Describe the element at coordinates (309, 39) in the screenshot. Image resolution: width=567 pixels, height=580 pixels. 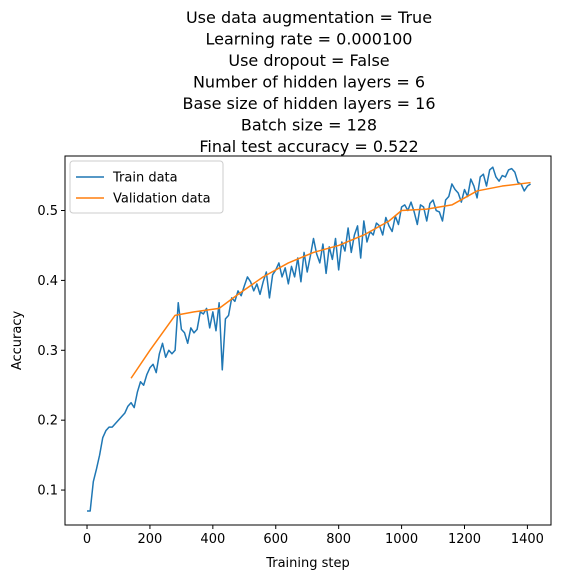
I see `title-line: Learning rate = 0.000100` at that location.